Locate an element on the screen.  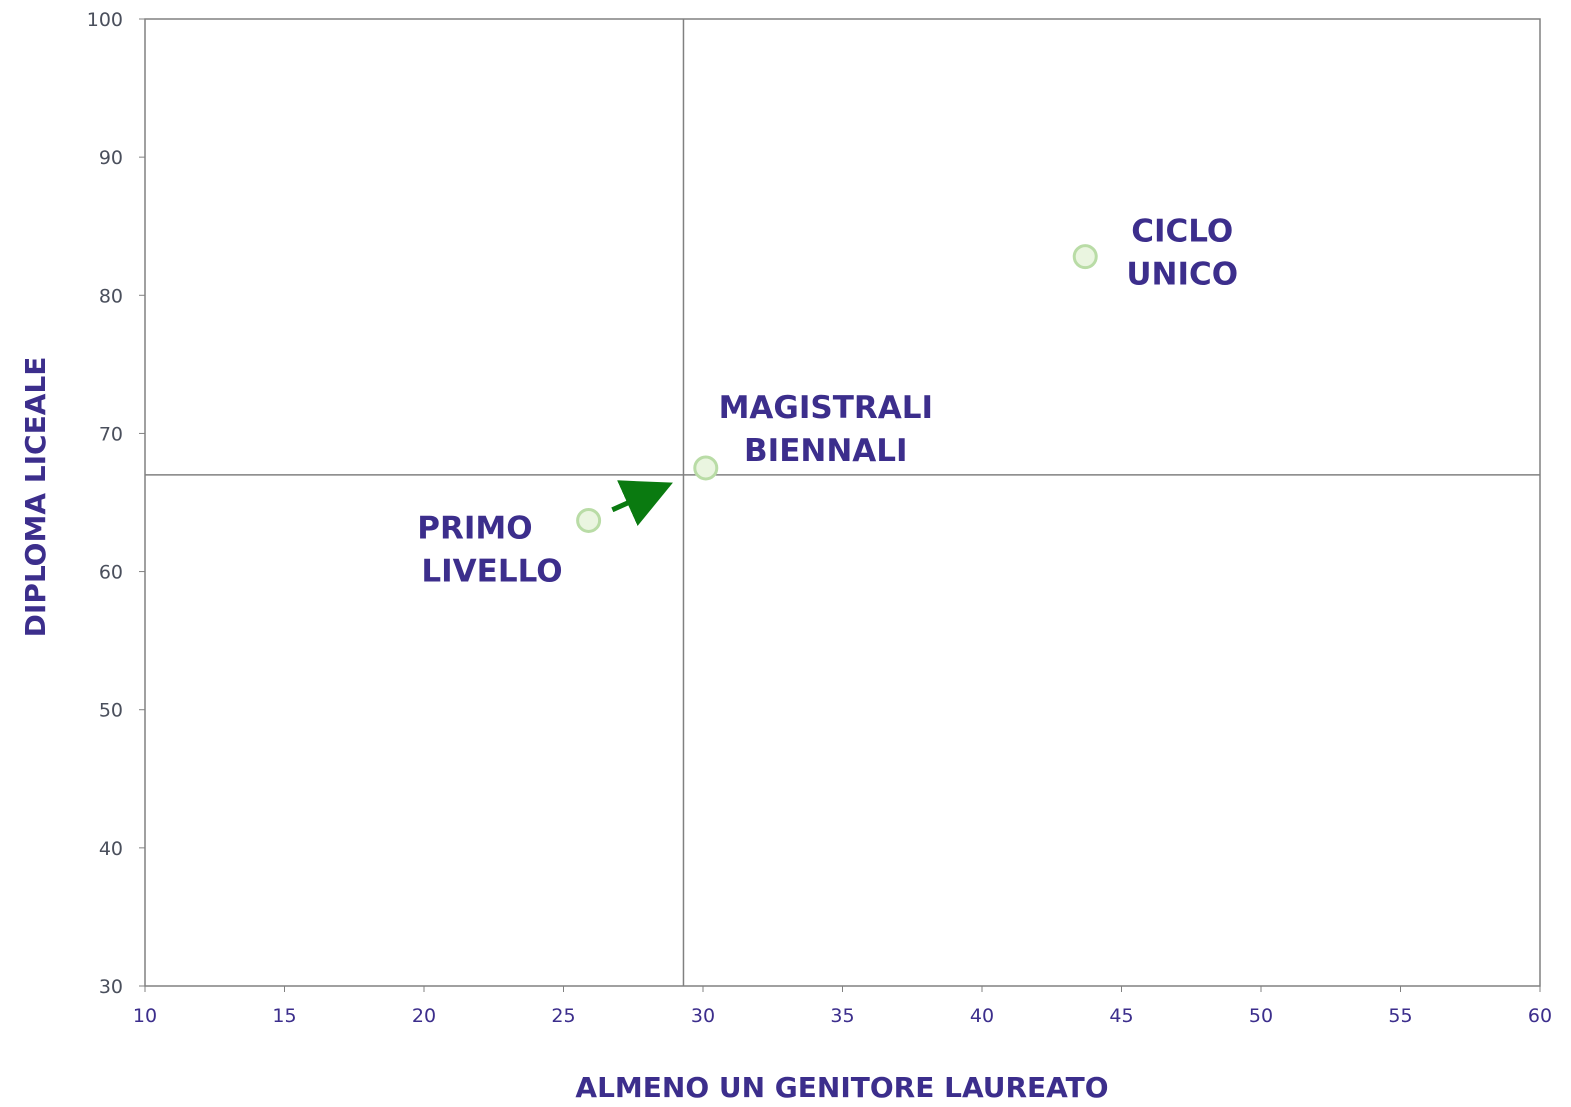
x-tick-label: 10 is located at coordinates (145, 1016).